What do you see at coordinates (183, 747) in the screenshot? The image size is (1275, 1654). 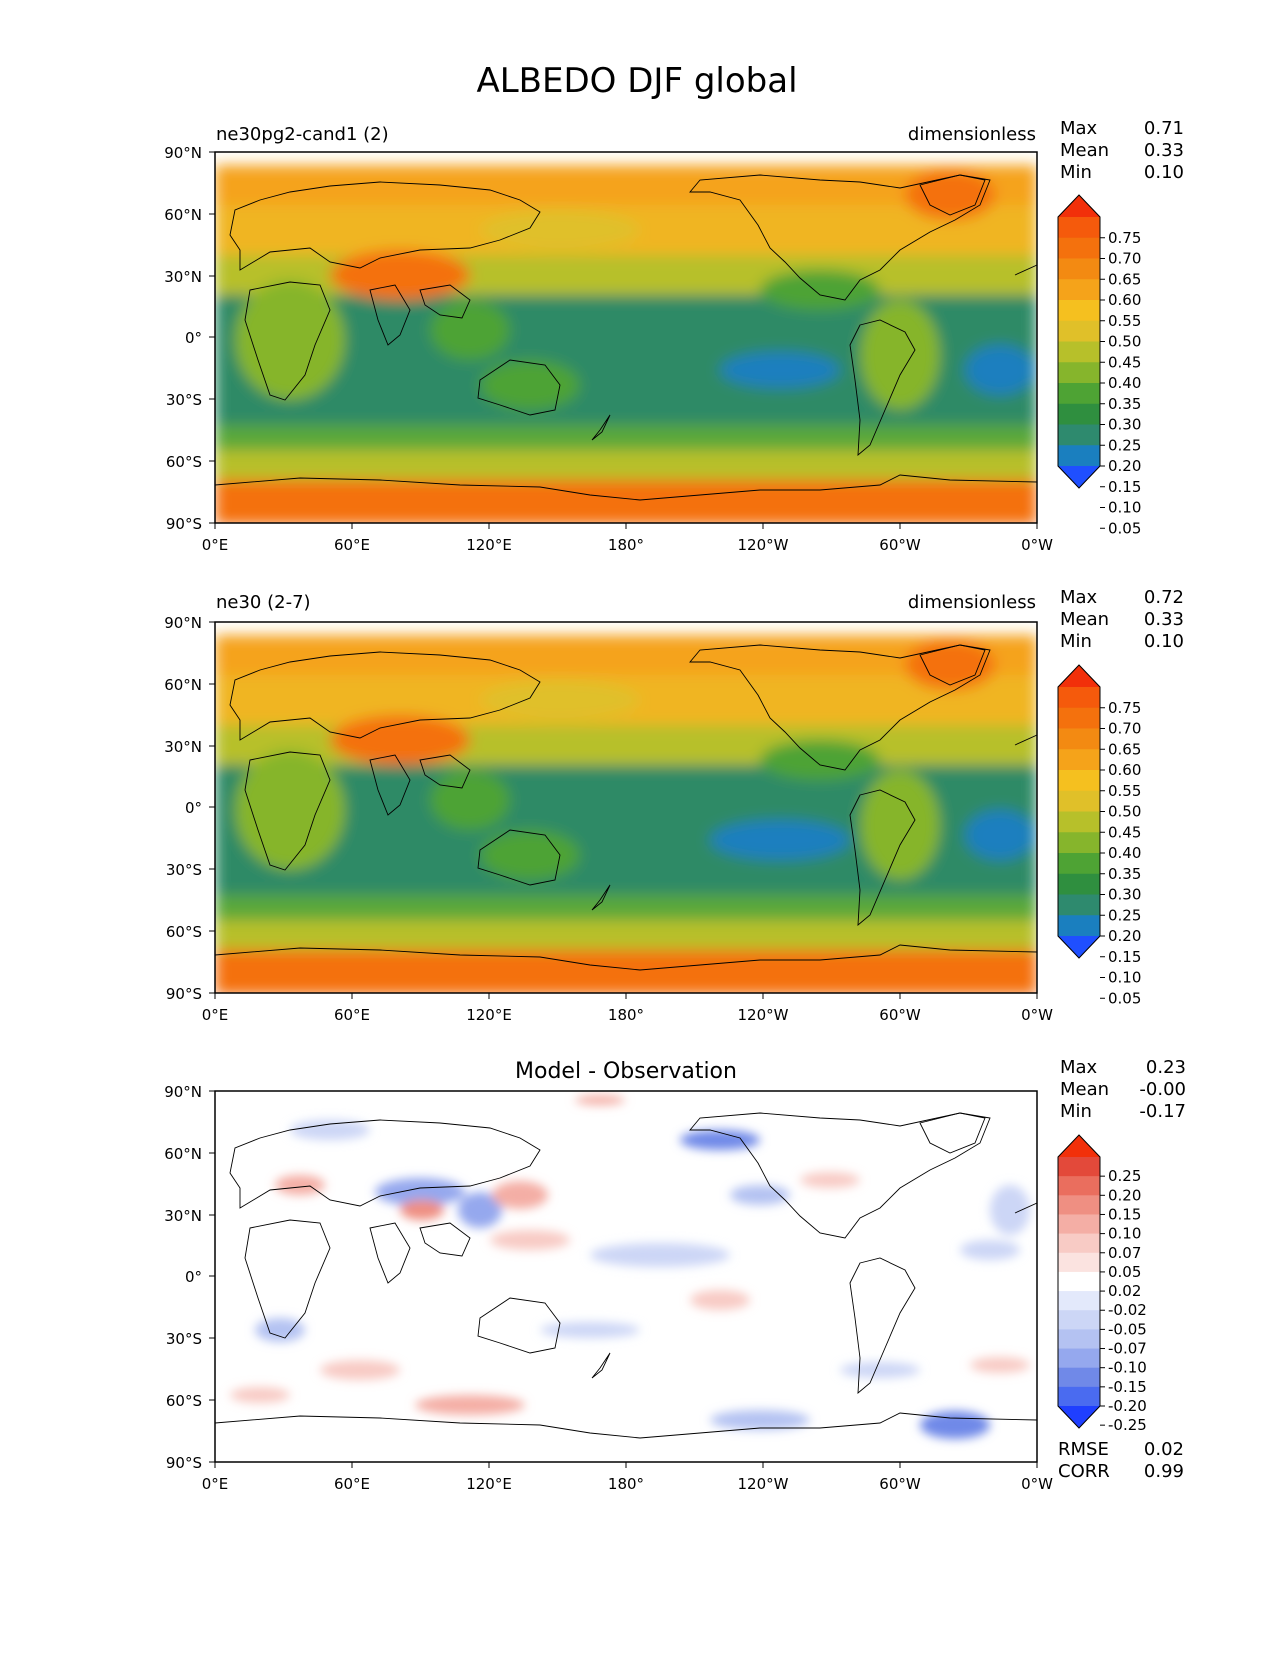 I see `panel-2-y-tick-30n: 30°N` at bounding box center [183, 747].